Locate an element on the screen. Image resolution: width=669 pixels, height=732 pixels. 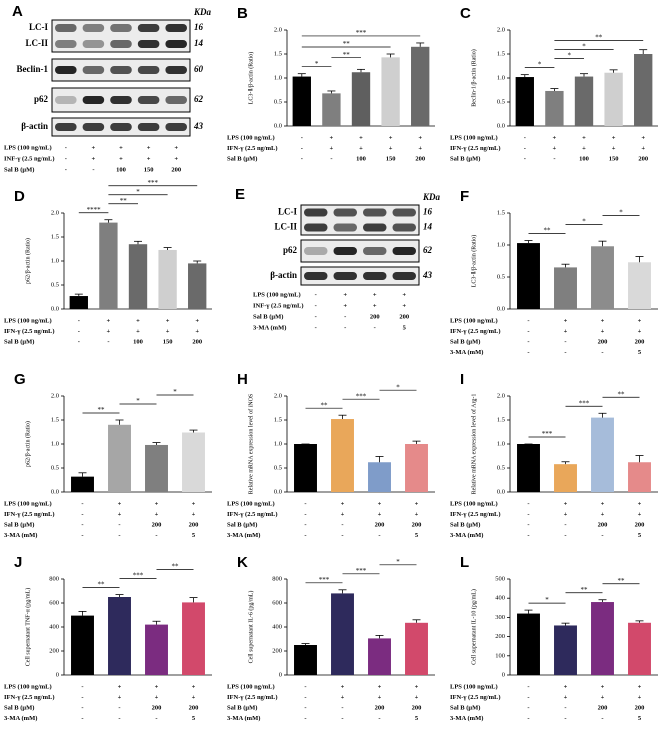
blot-label: p62 is located at coordinates (290, 250).